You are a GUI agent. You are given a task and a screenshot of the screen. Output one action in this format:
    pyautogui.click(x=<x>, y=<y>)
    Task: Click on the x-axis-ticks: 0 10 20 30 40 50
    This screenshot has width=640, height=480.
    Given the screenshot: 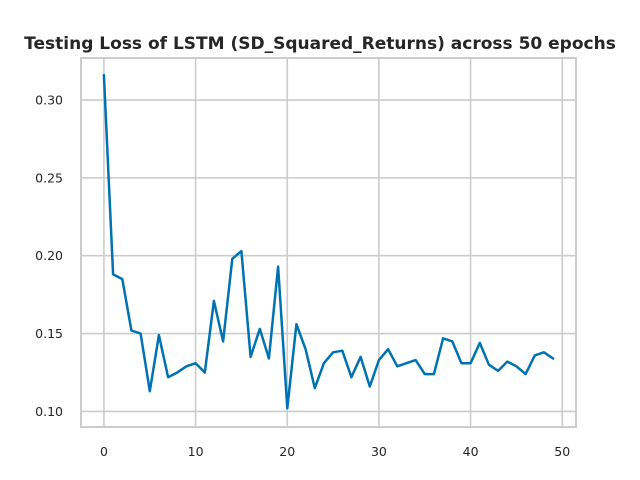 What is the action you would take?
    pyautogui.click(x=335, y=451)
    